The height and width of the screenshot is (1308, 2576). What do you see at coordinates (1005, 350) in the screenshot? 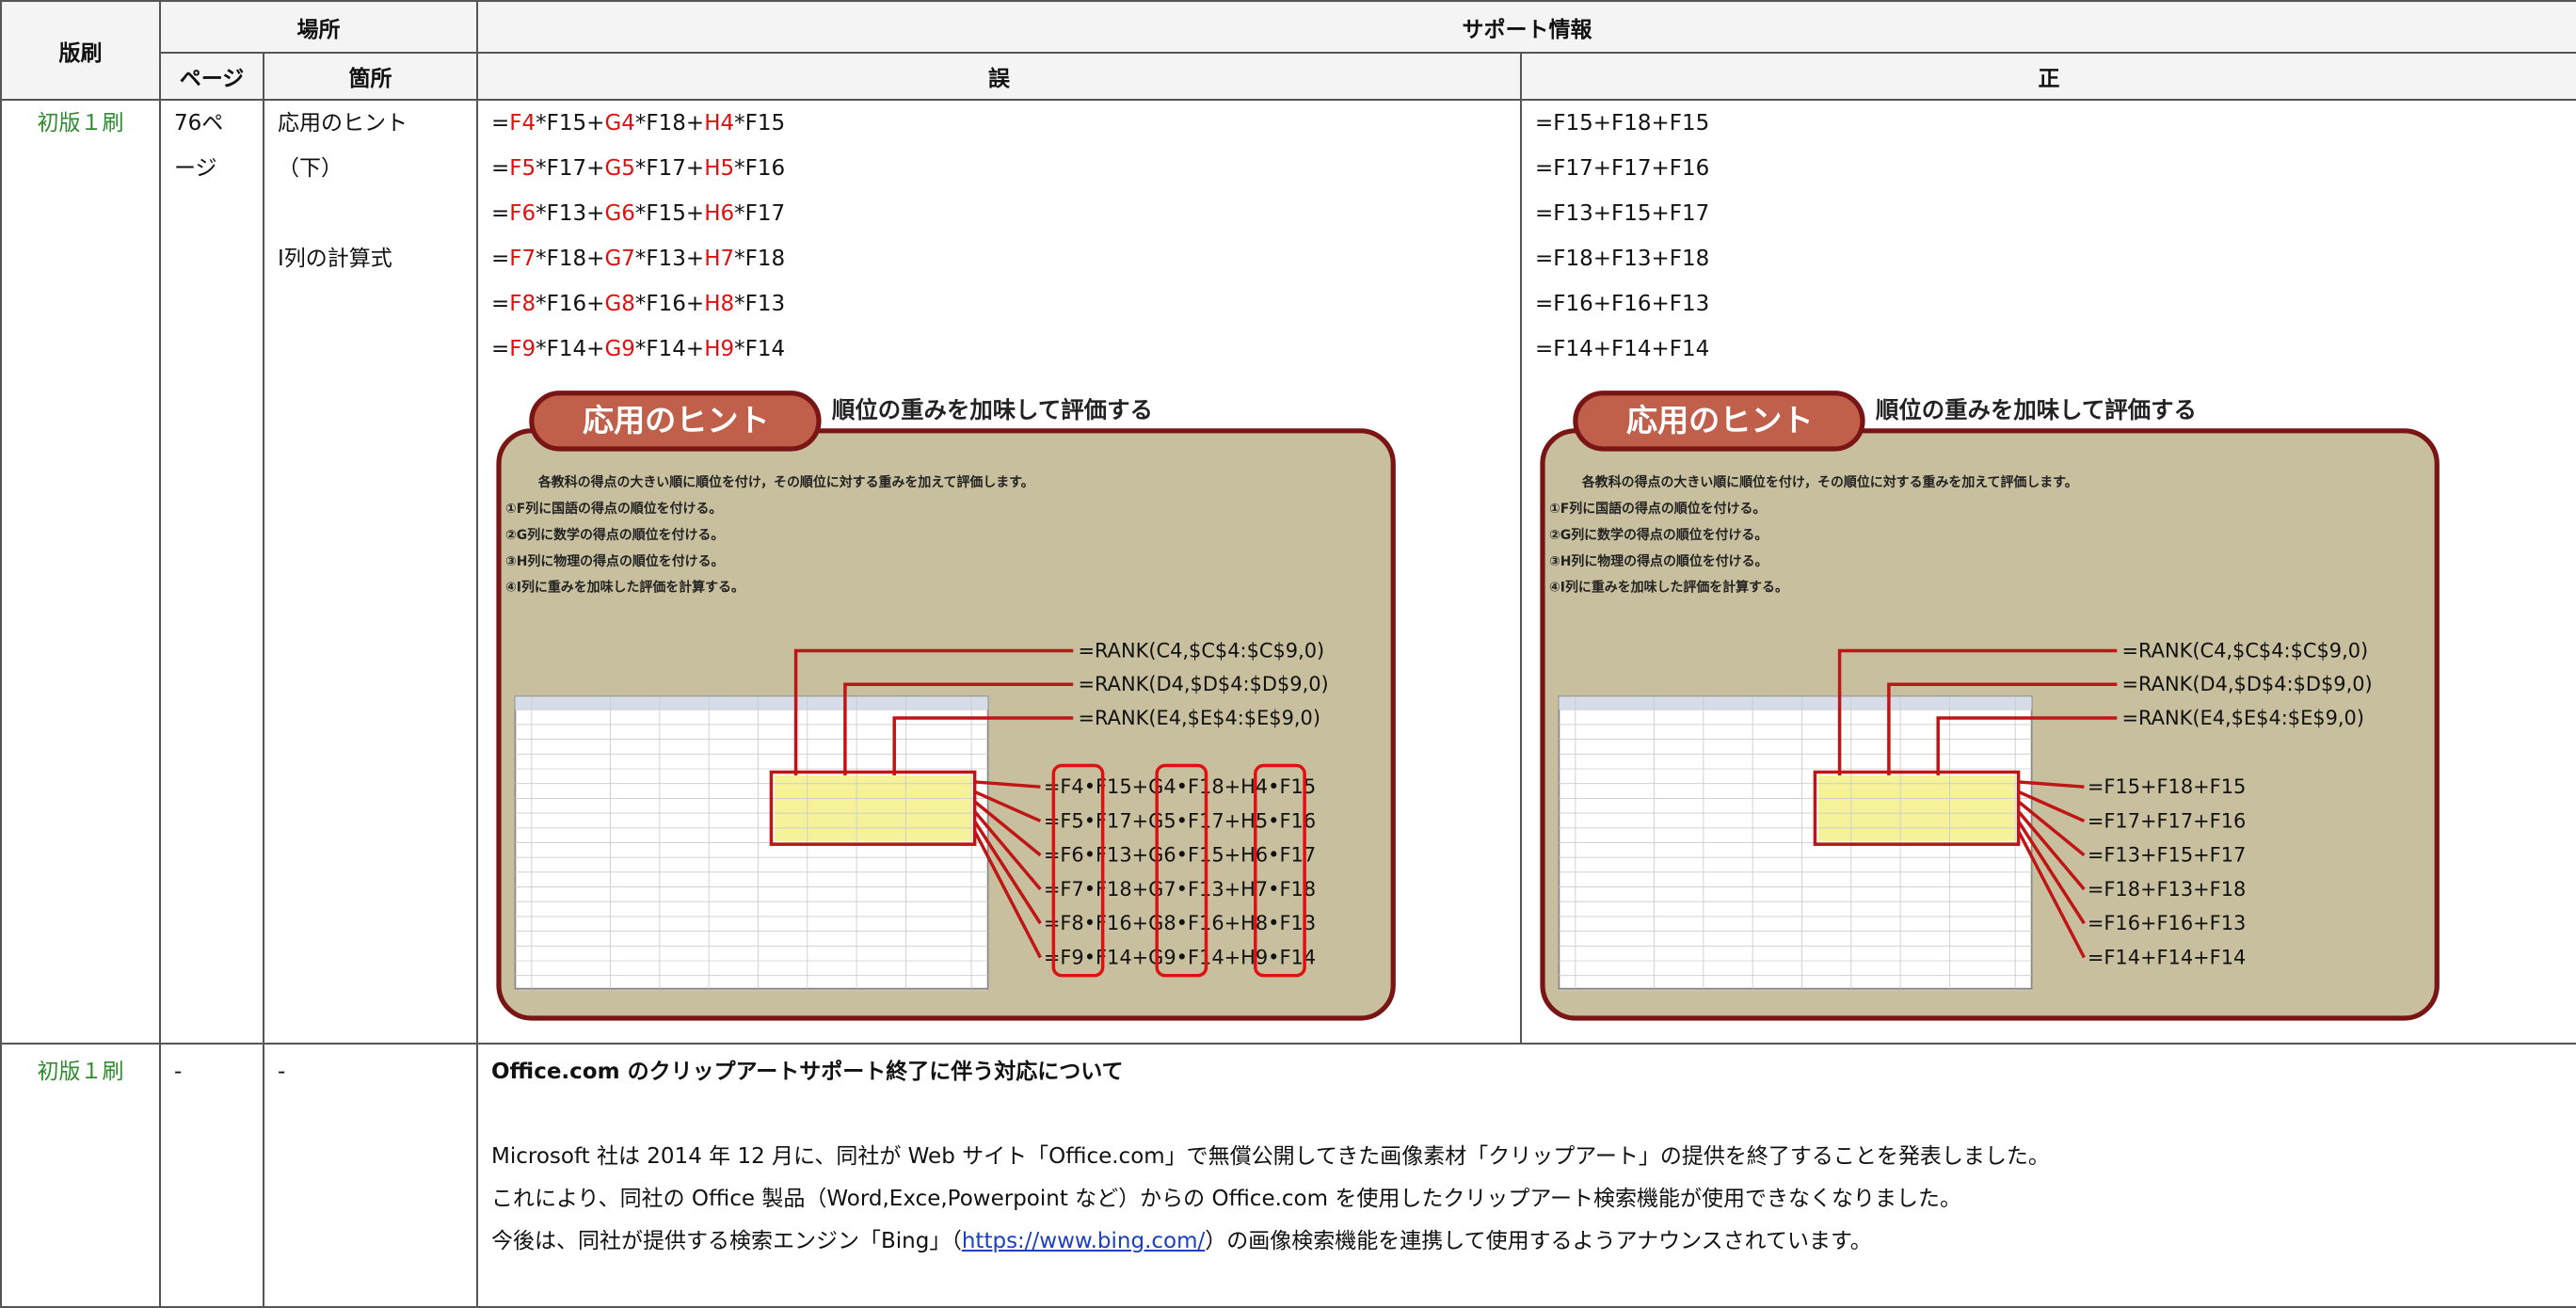
I see `formula-line: =F9*F14+G9*F14+H9*F14` at bounding box center [1005, 350].